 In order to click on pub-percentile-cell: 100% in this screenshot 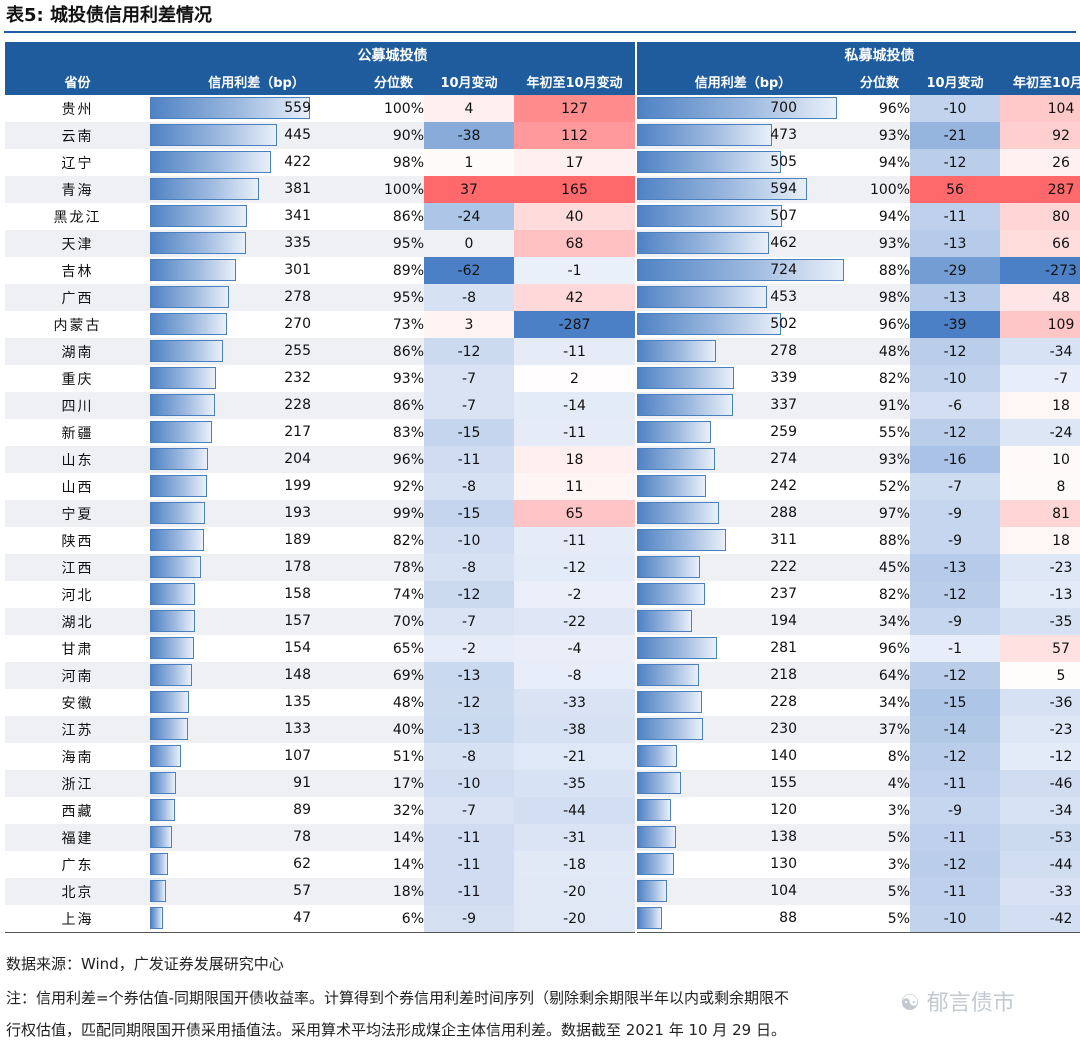, I will do `click(393, 189)`.